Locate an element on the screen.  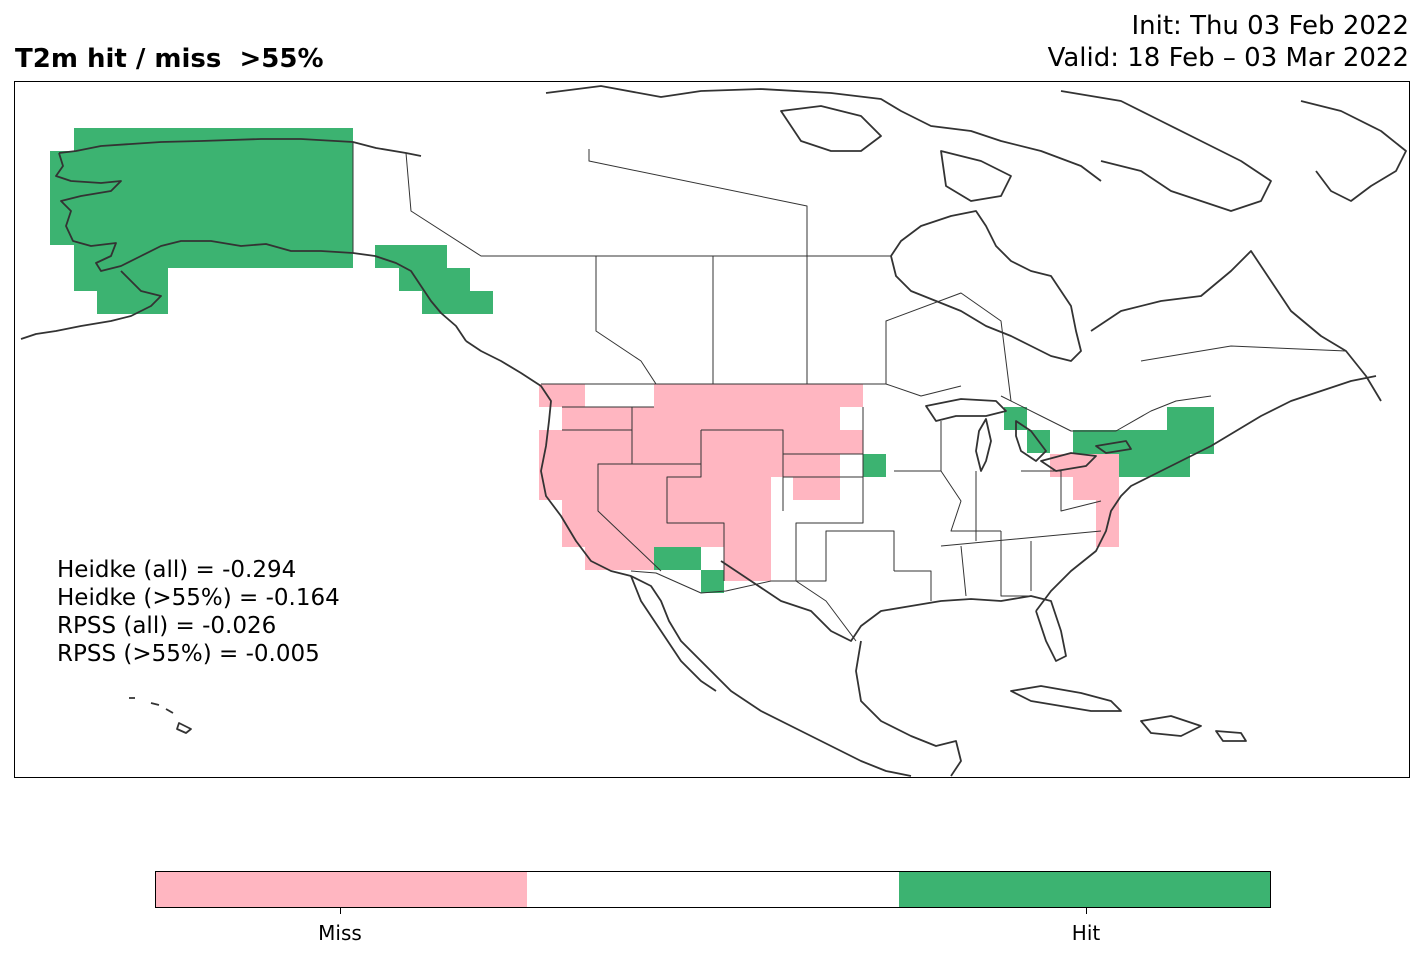
colorbar-hit-swatch is located at coordinates (1084, 889).